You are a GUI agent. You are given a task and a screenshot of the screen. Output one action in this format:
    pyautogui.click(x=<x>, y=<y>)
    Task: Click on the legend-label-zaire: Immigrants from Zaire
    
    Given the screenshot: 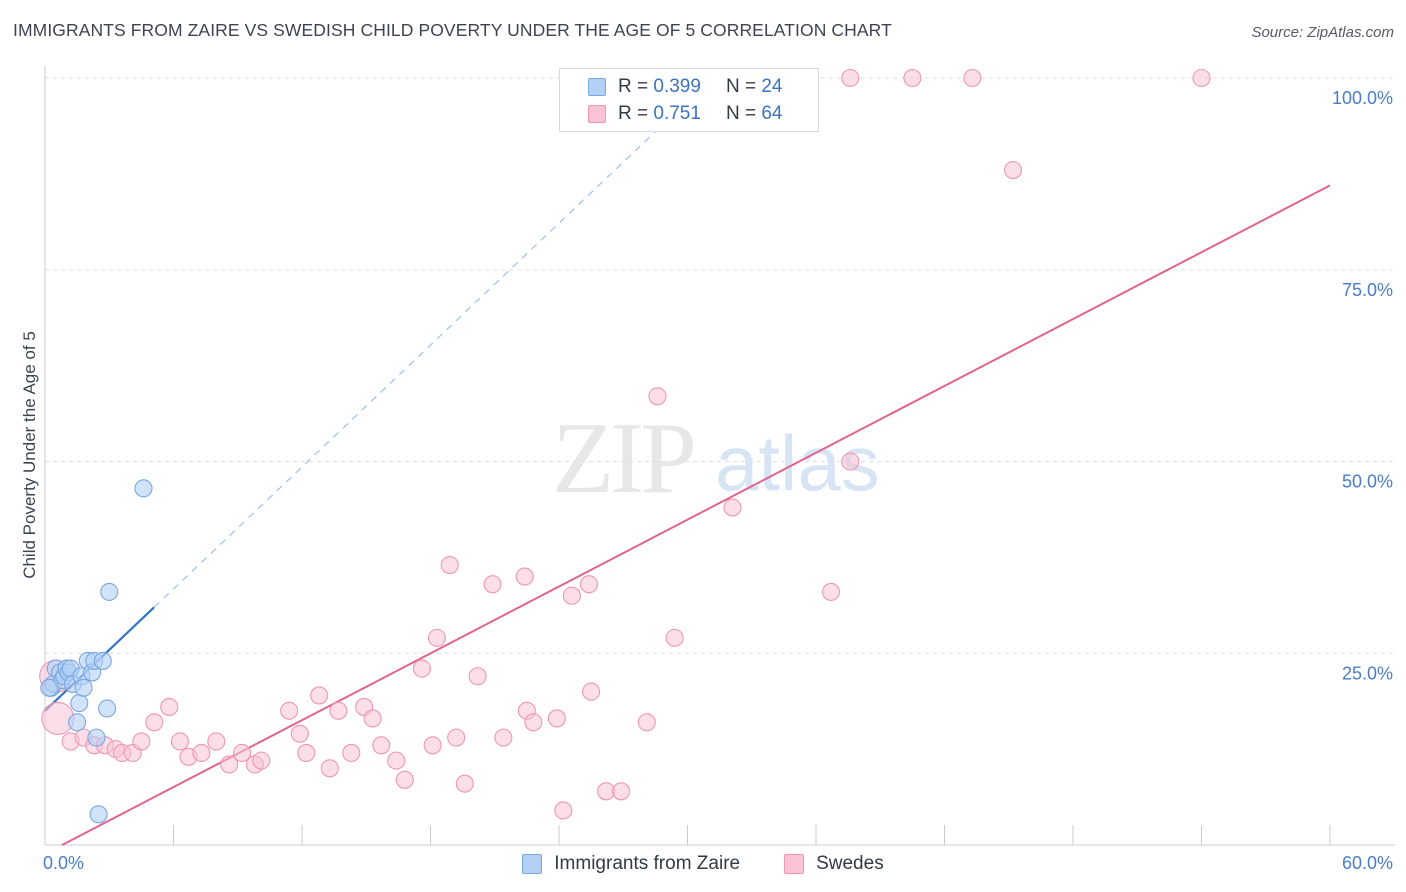 What is the action you would take?
    pyautogui.click(x=647, y=863)
    